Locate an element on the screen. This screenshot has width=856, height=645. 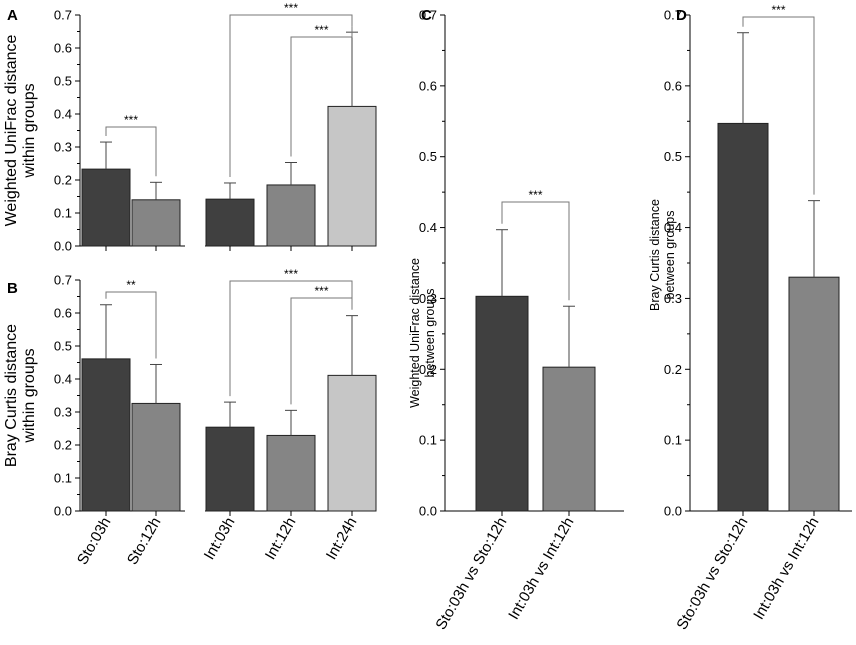
panel-letter: B is located at coordinates (12, 288).